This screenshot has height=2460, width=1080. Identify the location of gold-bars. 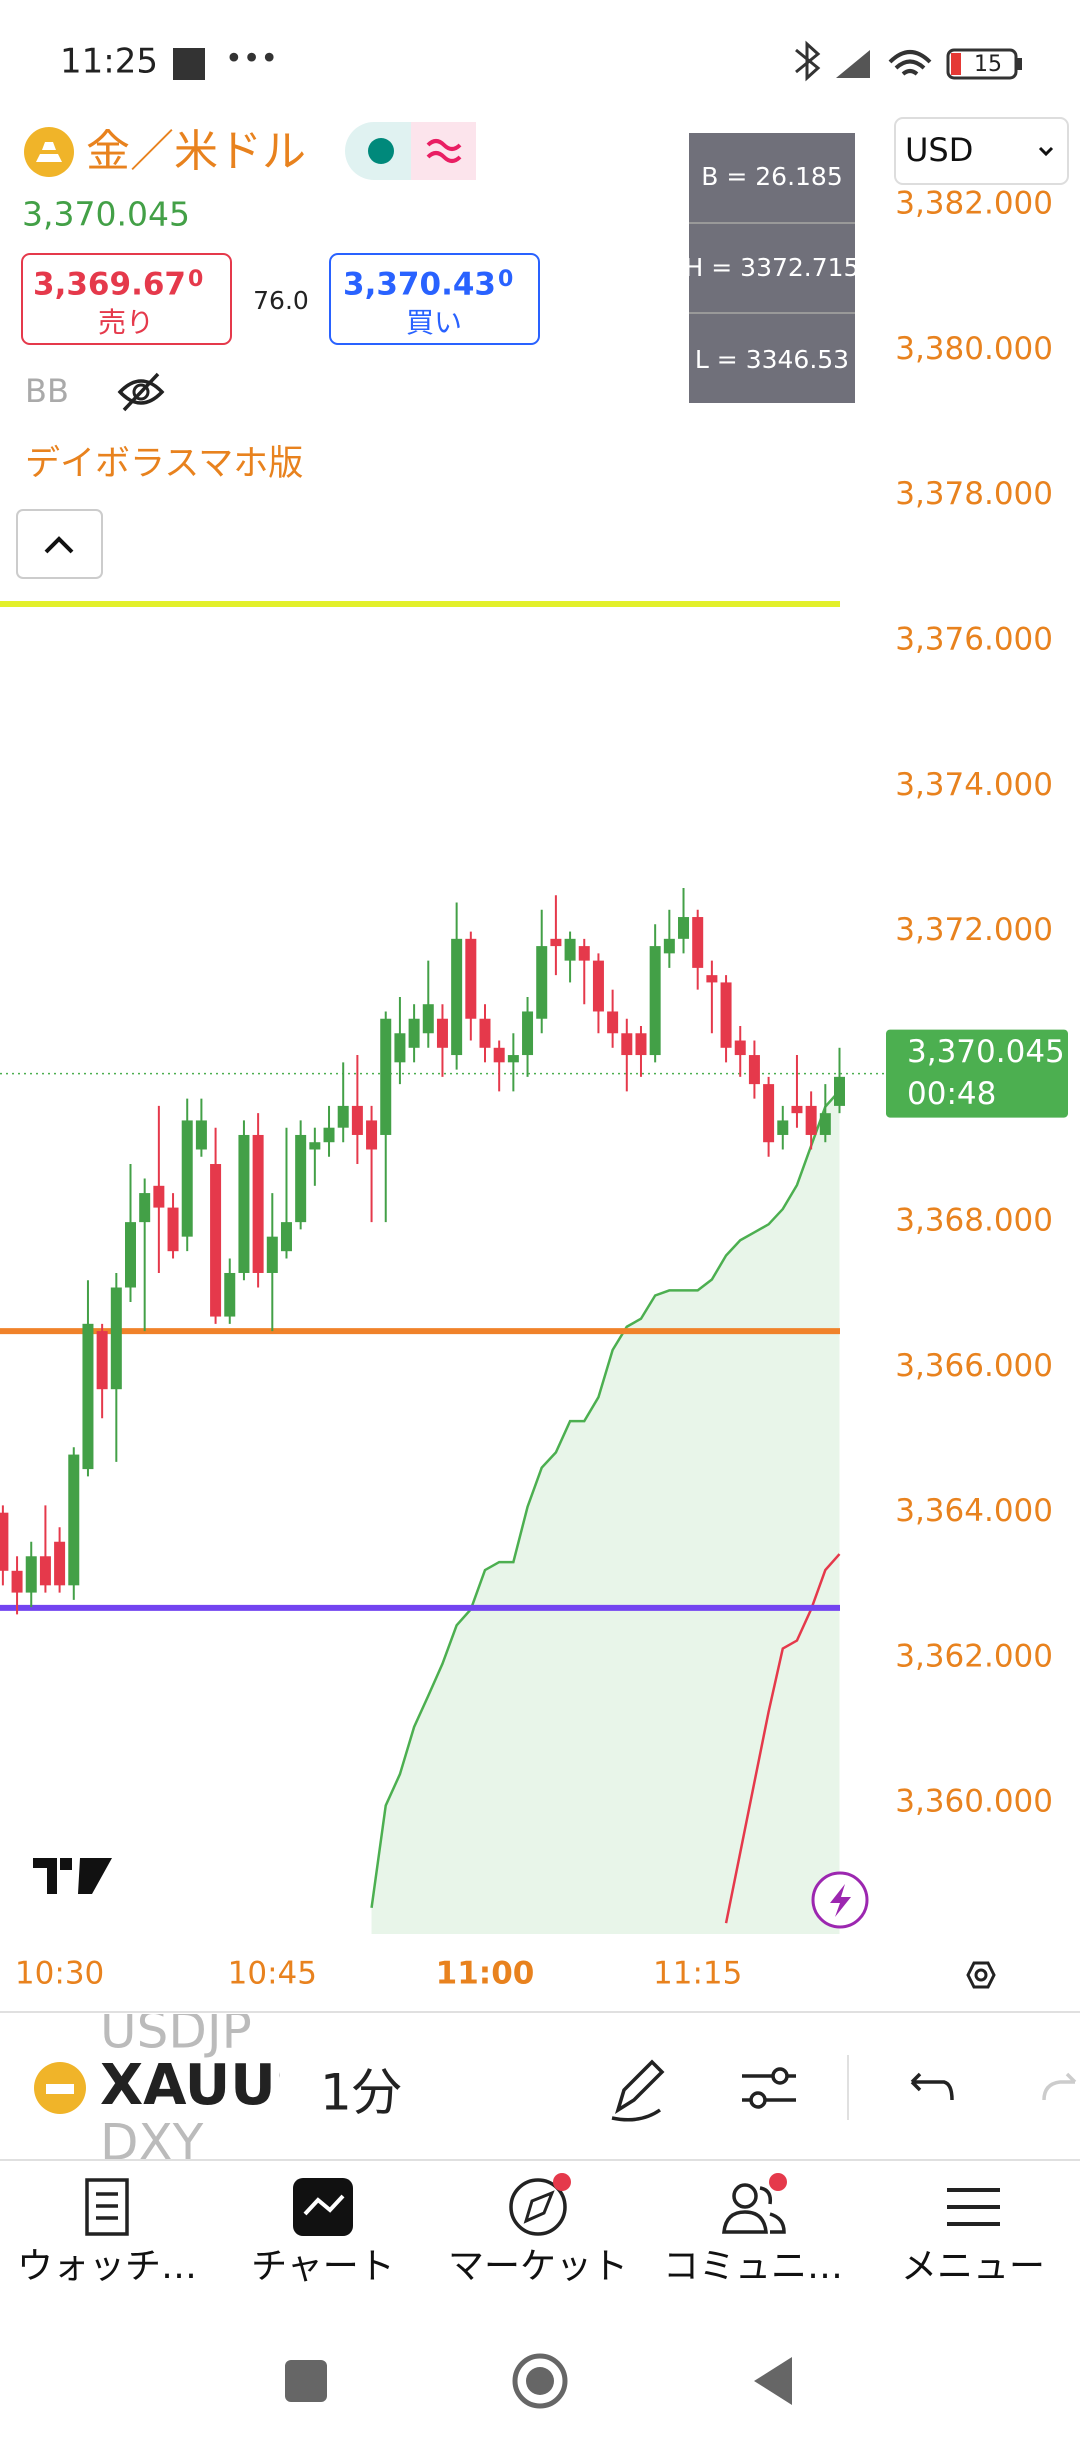
(49, 152).